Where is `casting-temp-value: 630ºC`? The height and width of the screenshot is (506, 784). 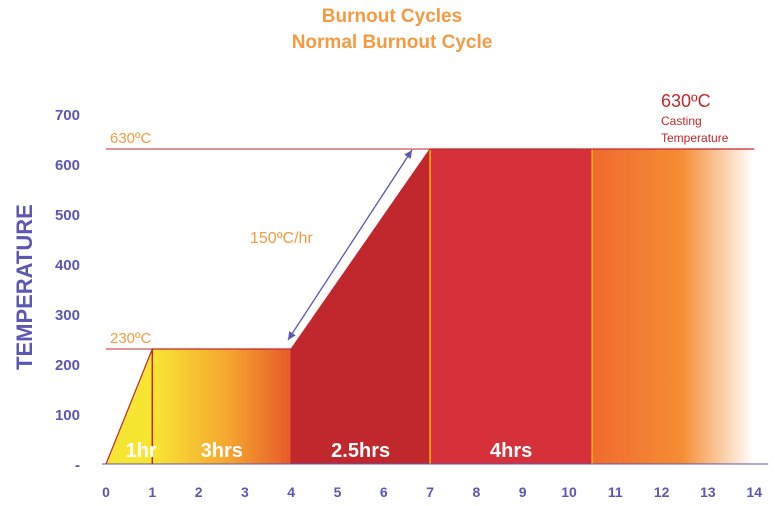 casting-temp-value: 630ºC is located at coordinates (686, 101).